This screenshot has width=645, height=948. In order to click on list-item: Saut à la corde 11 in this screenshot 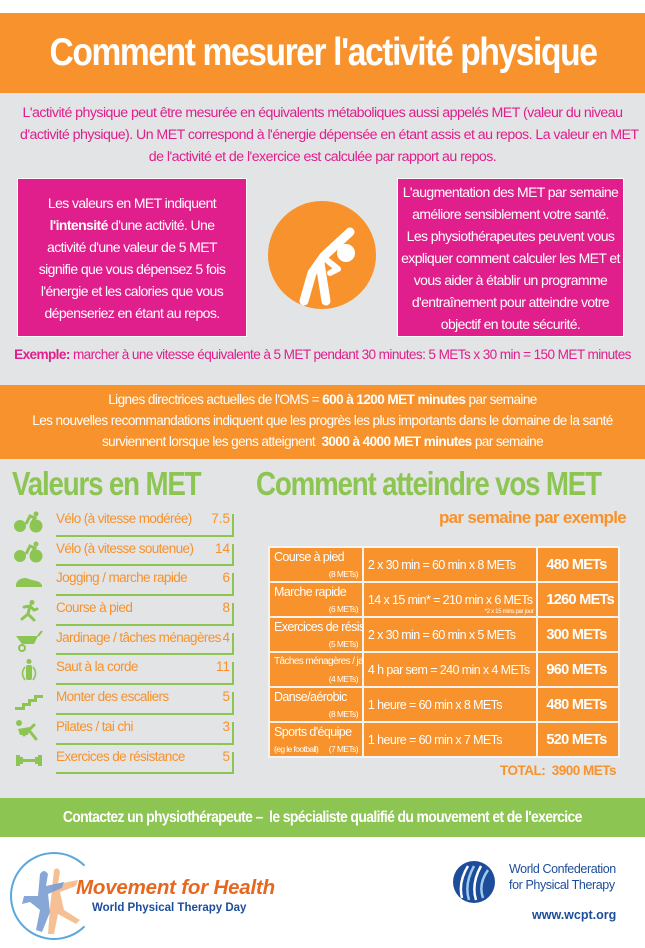, I will do `click(124, 671)`.